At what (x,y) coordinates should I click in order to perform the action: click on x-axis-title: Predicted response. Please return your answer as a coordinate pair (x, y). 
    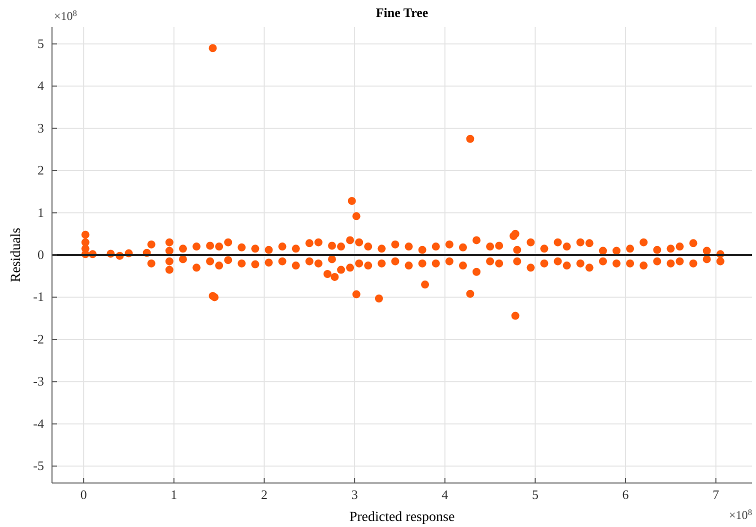
    Looking at the image, I should click on (402, 517).